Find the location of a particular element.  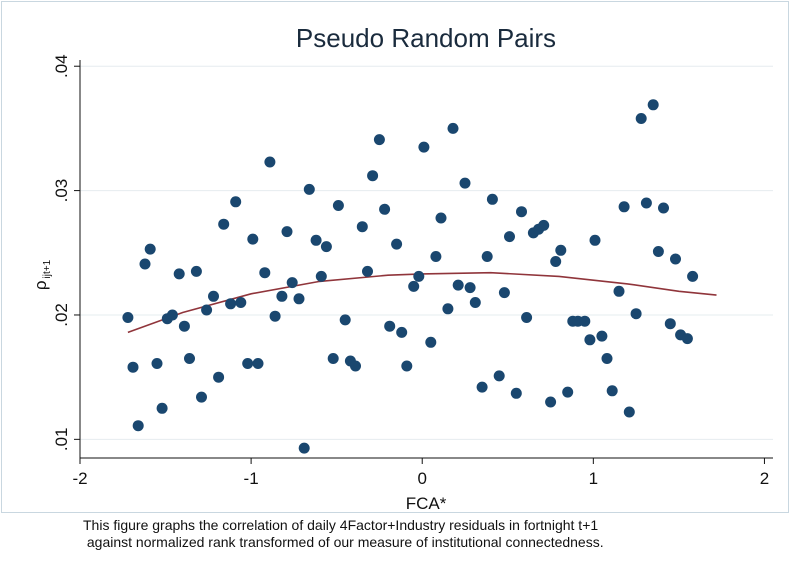

x-axis-label: FCA* is located at coordinates (426, 503).